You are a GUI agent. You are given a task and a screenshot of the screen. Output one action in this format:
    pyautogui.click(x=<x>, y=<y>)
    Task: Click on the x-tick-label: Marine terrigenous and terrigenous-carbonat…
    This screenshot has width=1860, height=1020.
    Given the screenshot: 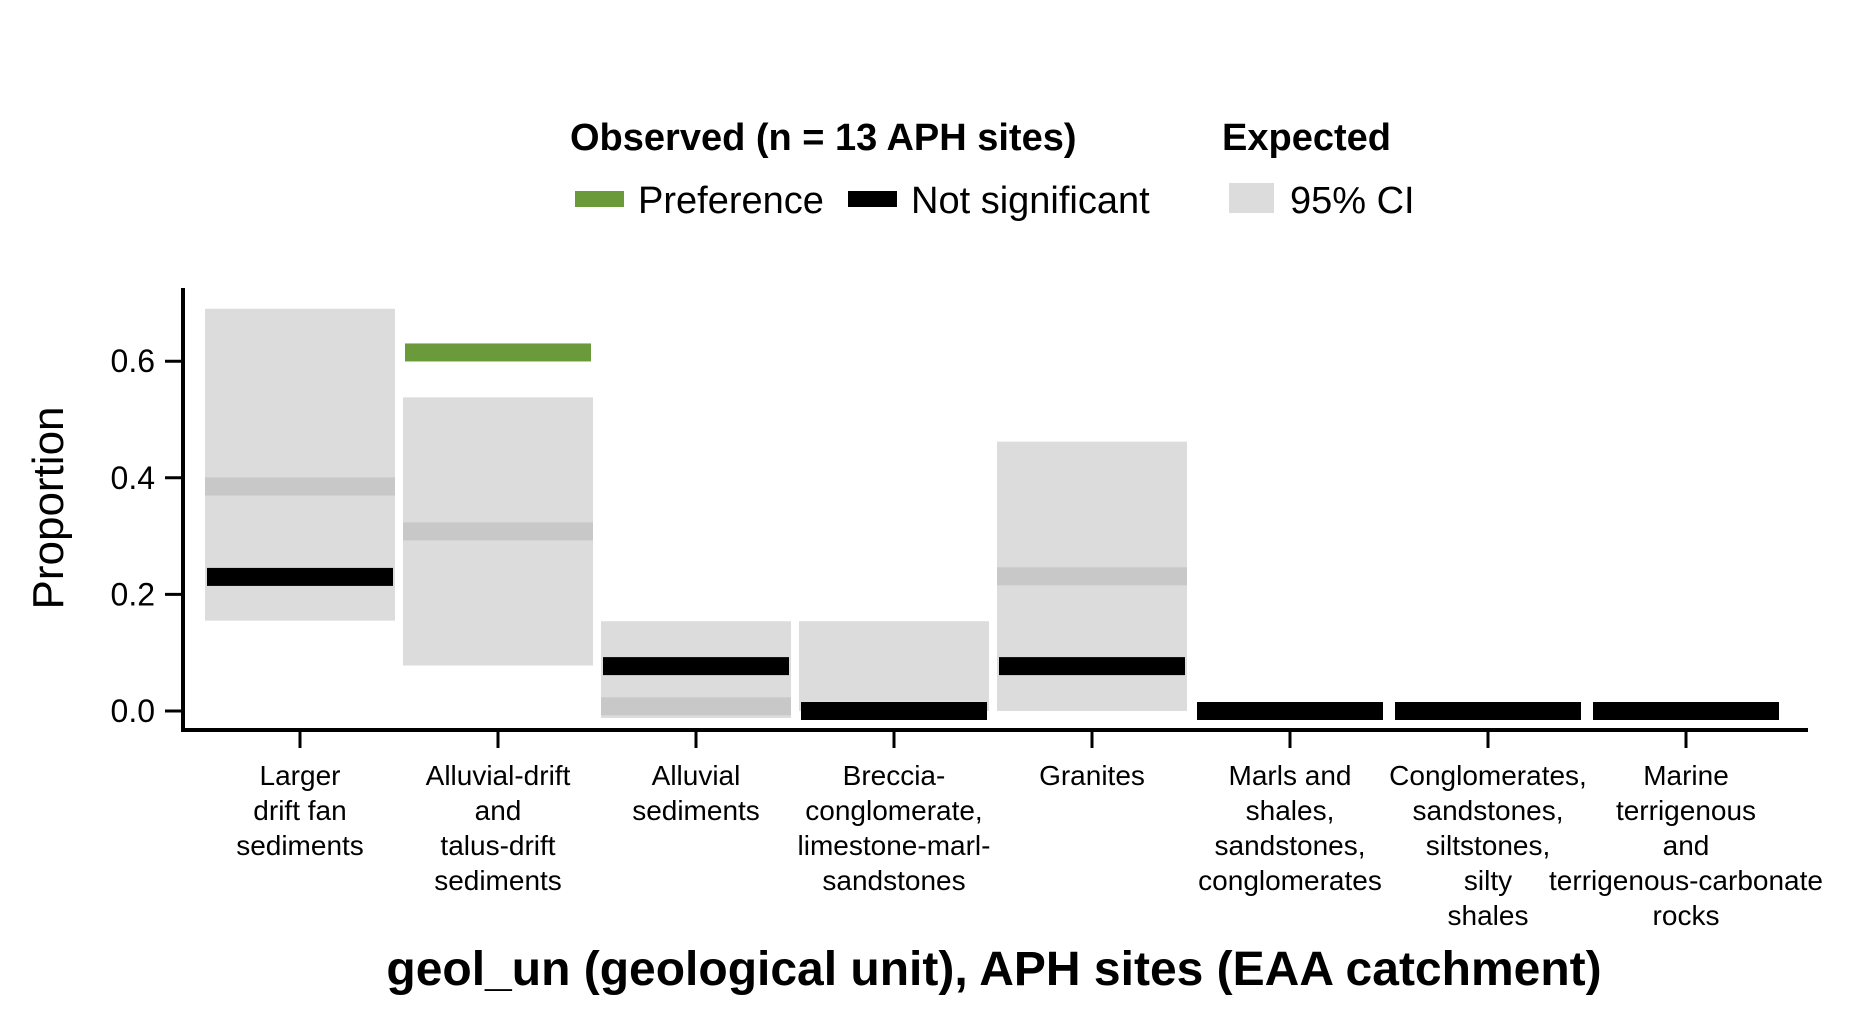 What is the action you would take?
    pyautogui.click(x=1686, y=845)
    